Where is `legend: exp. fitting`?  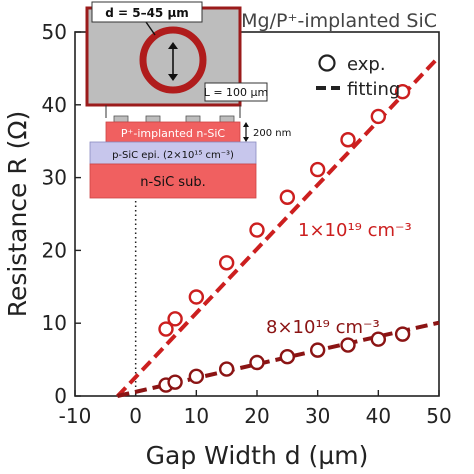
legend: exp. fitting is located at coordinates (358, 77).